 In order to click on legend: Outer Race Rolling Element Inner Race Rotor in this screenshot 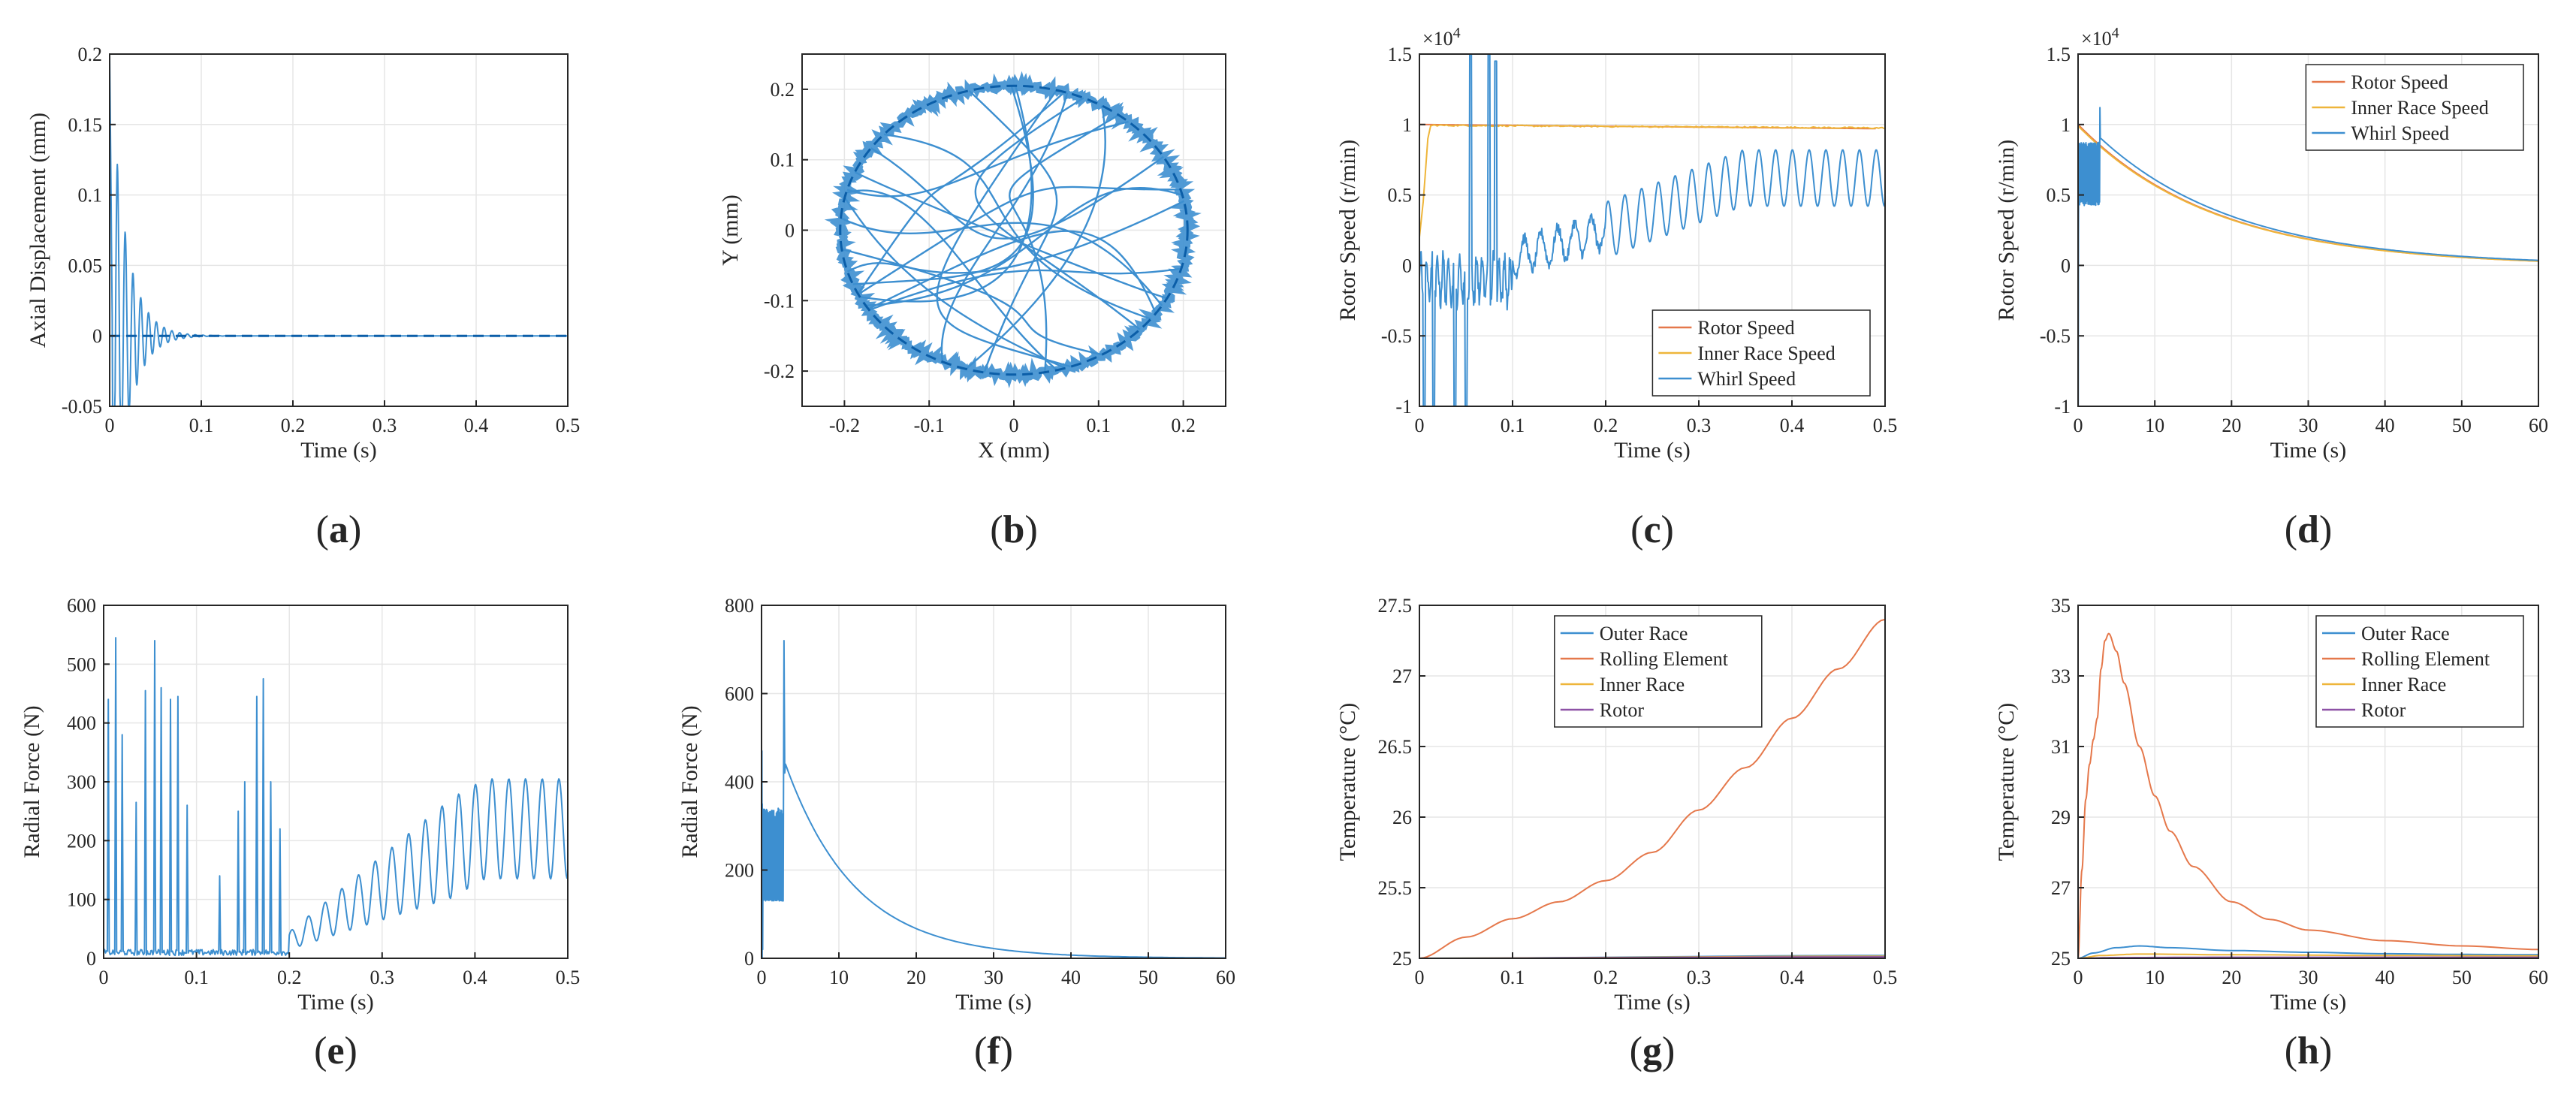, I will do `click(2419, 671)`.